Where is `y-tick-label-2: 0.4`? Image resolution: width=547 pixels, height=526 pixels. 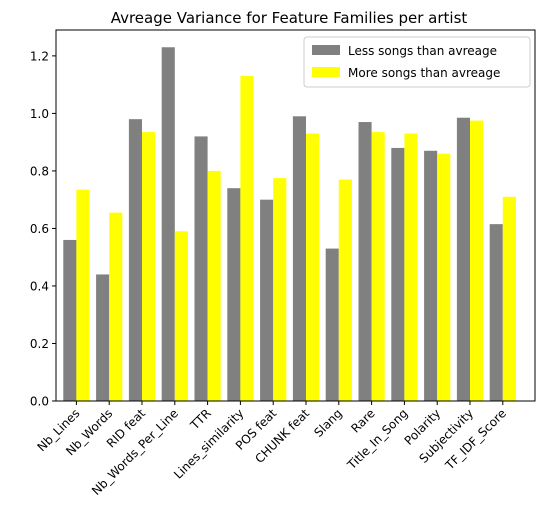
y-tick-label-2: 0.4 is located at coordinates (39, 286).